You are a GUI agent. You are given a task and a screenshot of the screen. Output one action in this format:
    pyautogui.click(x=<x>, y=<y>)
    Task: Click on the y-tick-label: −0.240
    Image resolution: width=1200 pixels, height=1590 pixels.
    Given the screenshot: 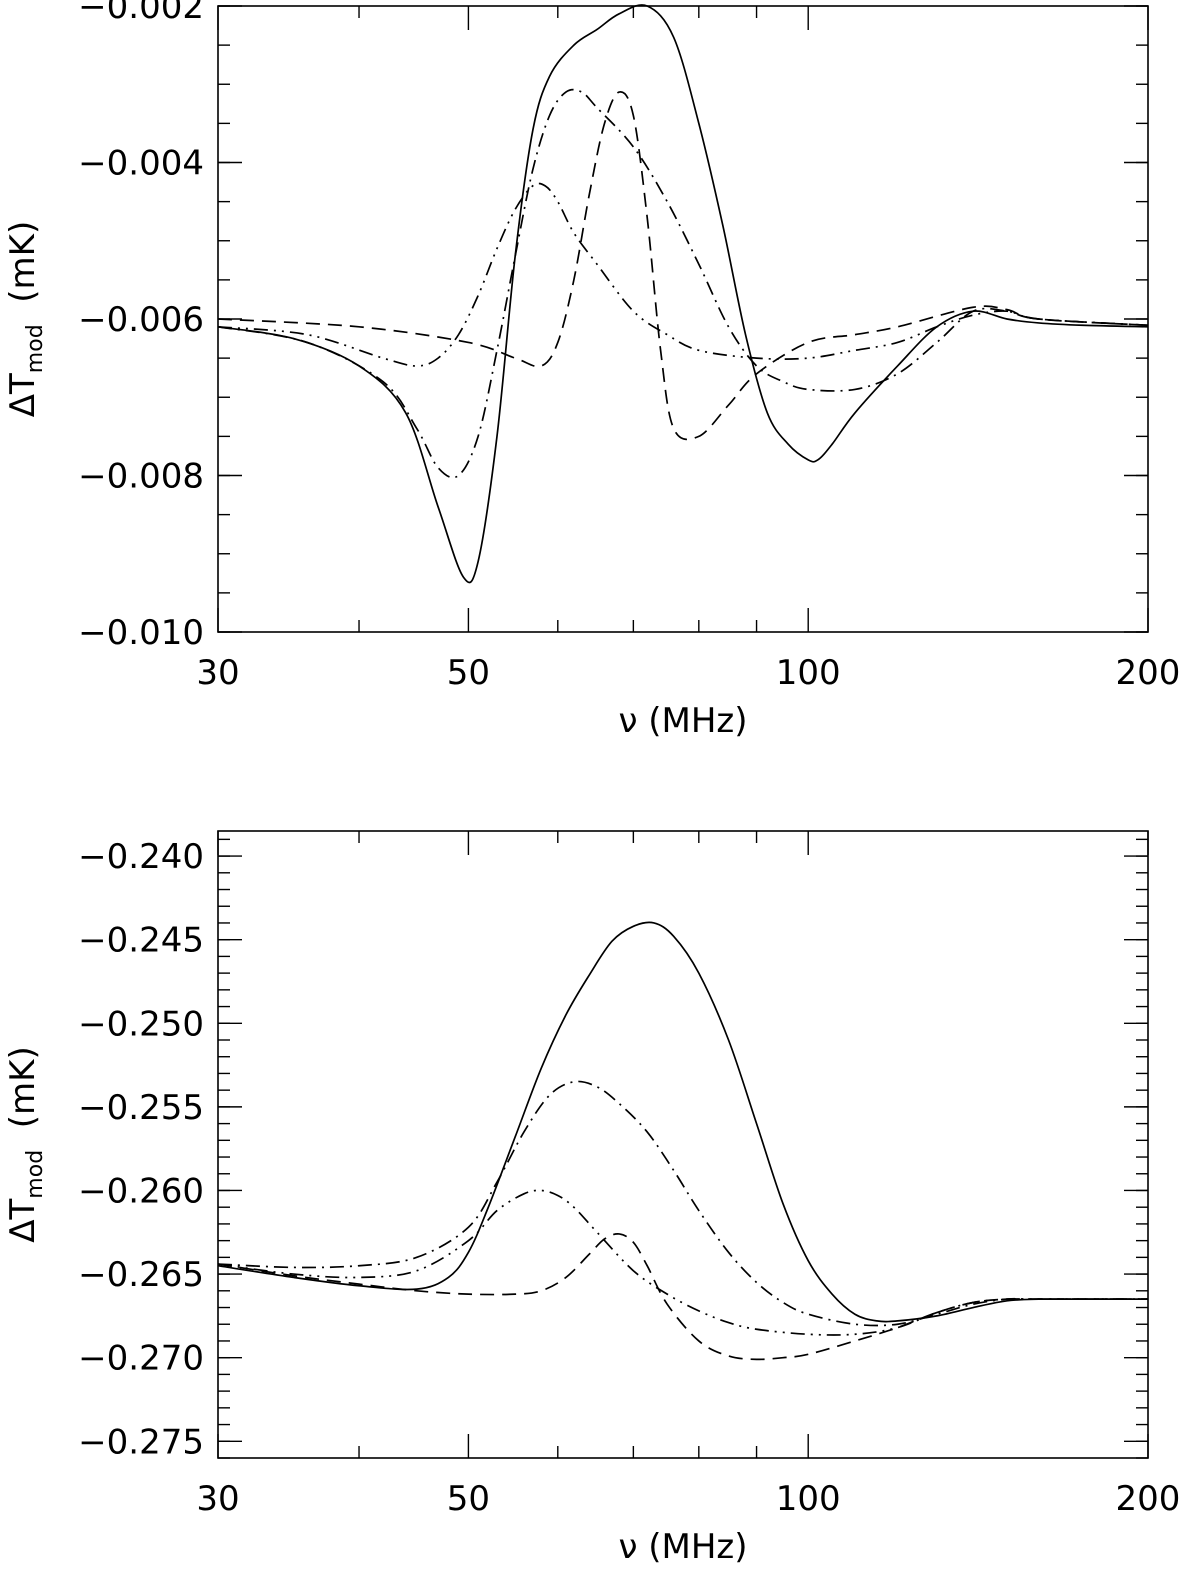 What is the action you would take?
    pyautogui.click(x=141, y=857)
    